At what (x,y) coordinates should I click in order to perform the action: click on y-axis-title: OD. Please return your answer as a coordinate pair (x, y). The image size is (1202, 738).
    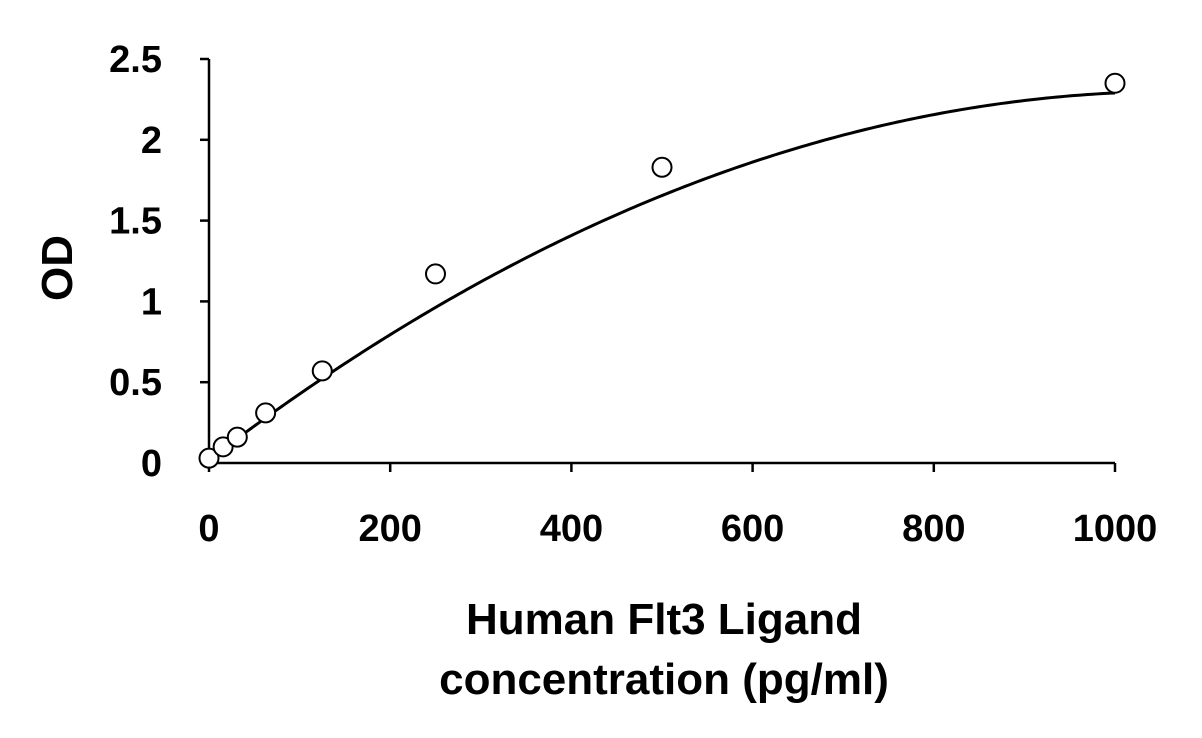
    Looking at the image, I should click on (57, 268).